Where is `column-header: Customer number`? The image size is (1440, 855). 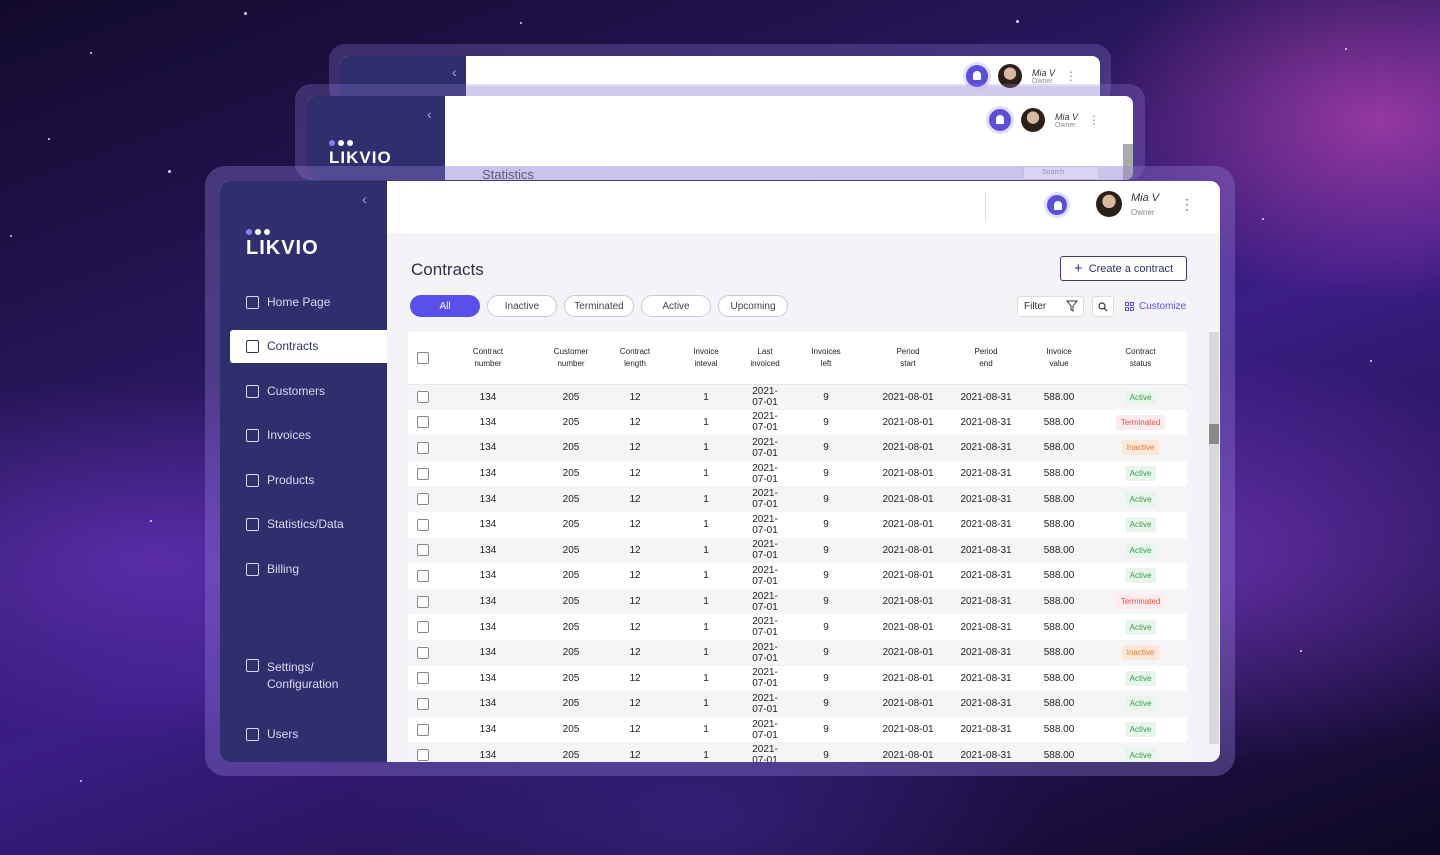
column-header: Customer number is located at coordinates (571, 358).